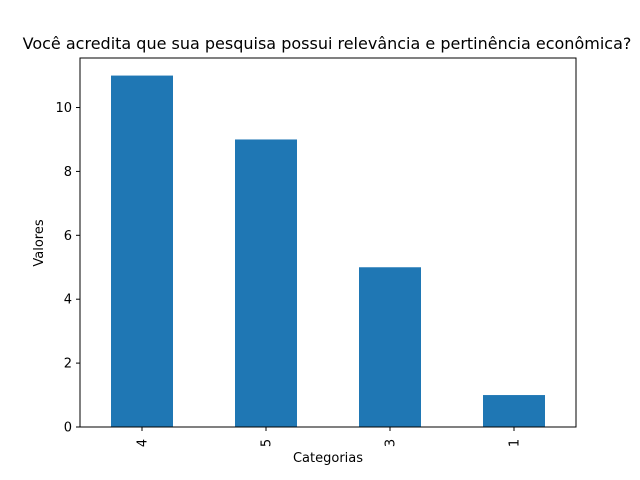  I want to click on y-tick-label: 2, so click(68, 364).